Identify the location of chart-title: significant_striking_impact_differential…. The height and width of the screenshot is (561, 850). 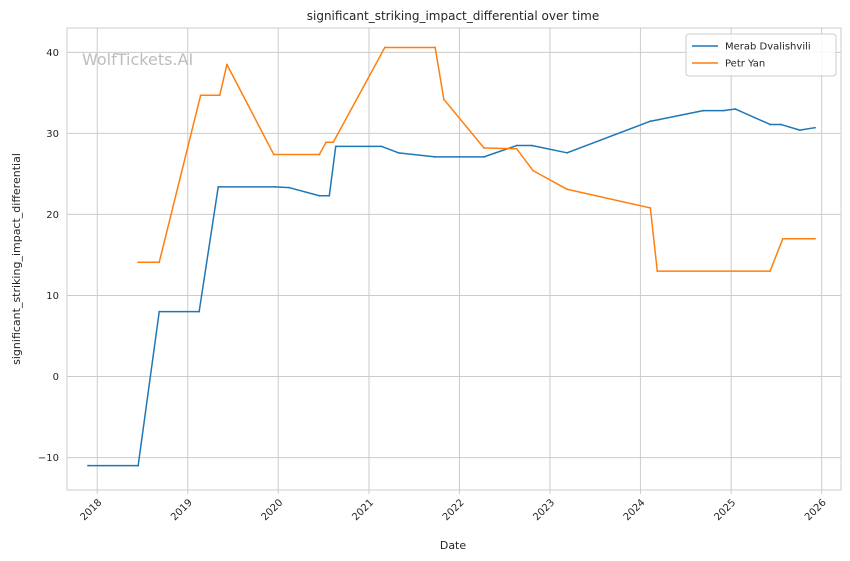
(453, 16).